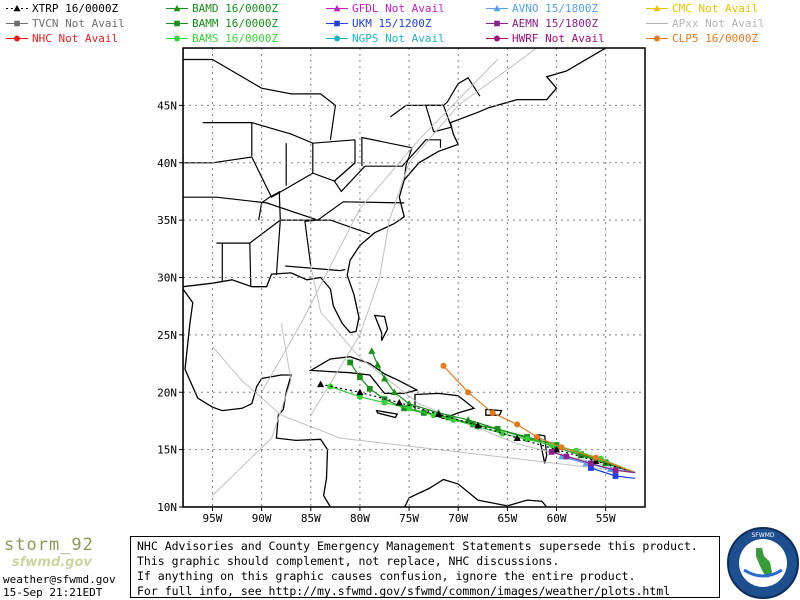 The width and height of the screenshot is (800, 600). I want to click on legend-item-apxx: APxx Not Avail, so click(721, 23).